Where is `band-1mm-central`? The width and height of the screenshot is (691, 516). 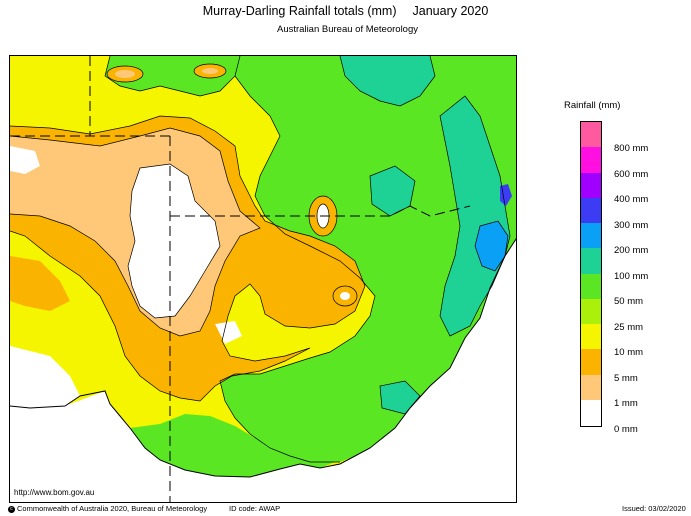
band-1mm-central is located at coordinates (174, 241).